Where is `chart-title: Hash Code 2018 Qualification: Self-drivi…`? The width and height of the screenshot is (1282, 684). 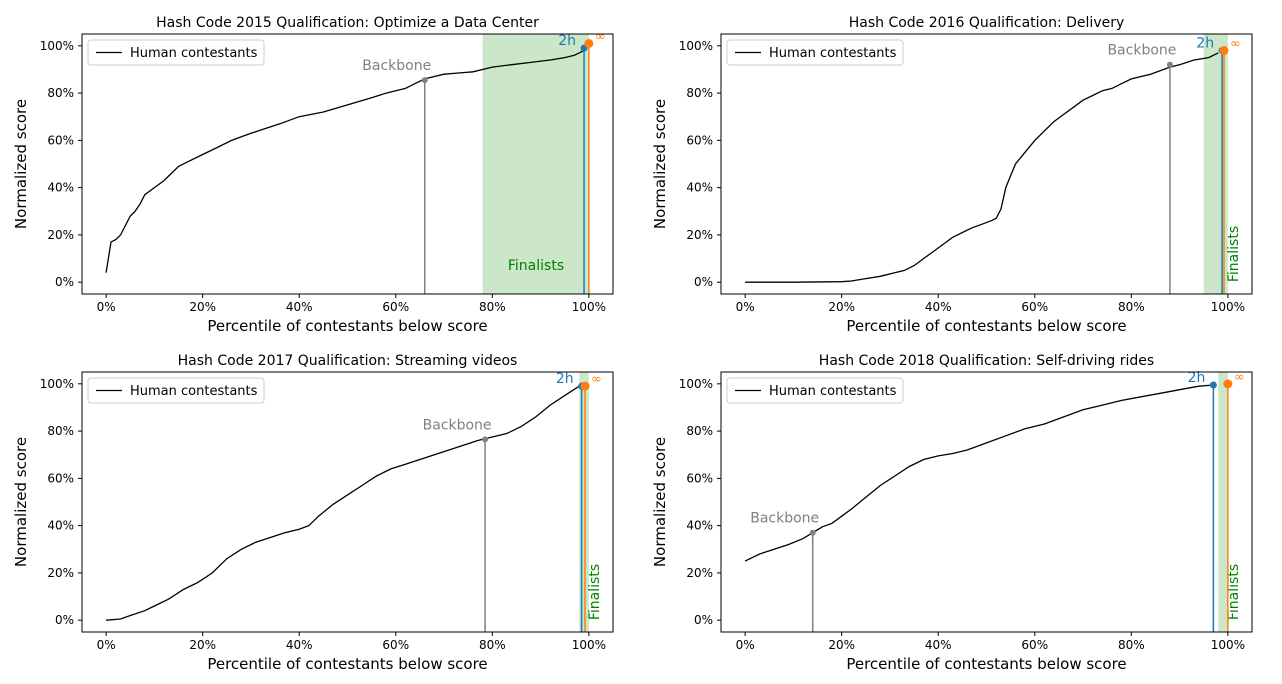
chart-title: Hash Code 2018 Qualification: Self-drivi… is located at coordinates (986, 361).